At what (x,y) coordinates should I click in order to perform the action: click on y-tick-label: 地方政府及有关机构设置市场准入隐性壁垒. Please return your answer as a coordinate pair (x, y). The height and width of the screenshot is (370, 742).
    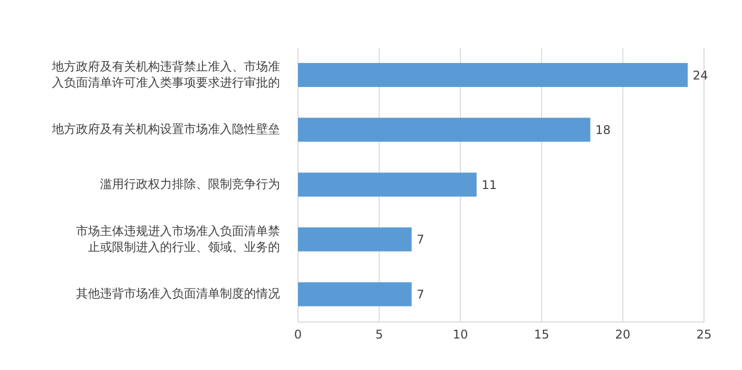
    Looking at the image, I should click on (165, 129).